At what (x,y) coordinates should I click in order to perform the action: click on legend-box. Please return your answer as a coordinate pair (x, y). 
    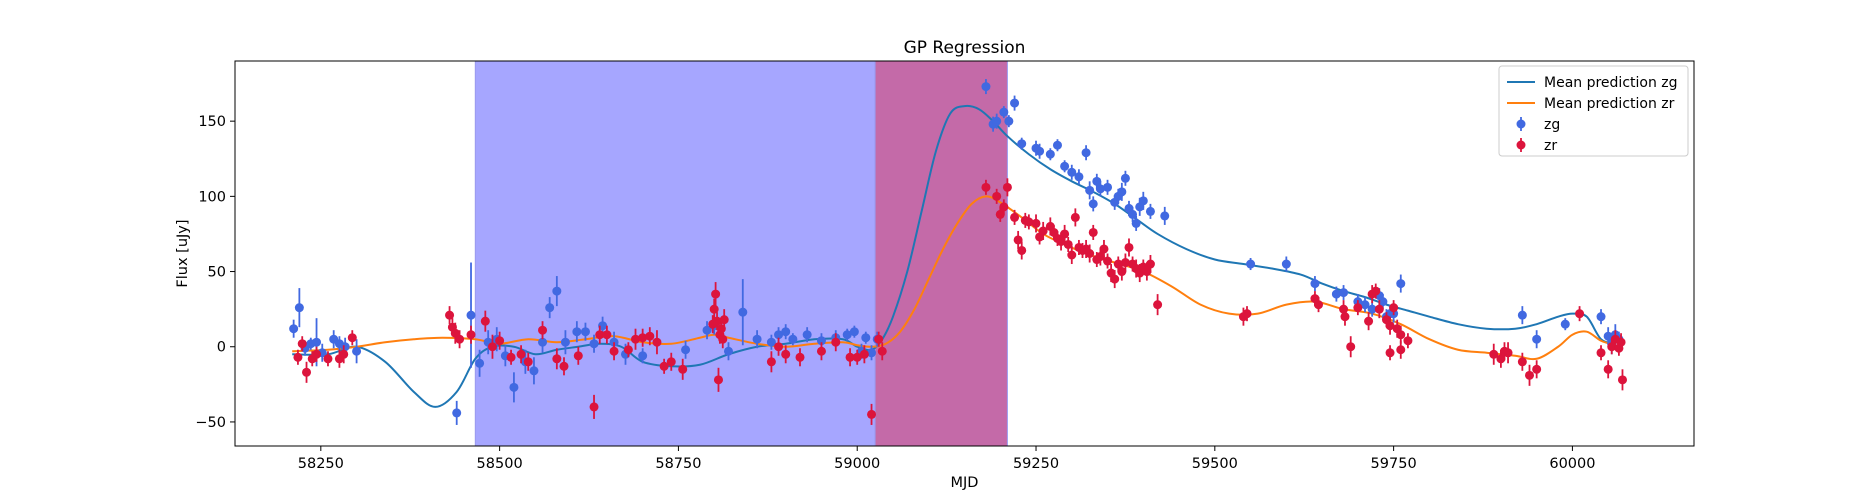
    Looking at the image, I should click on (1593, 111).